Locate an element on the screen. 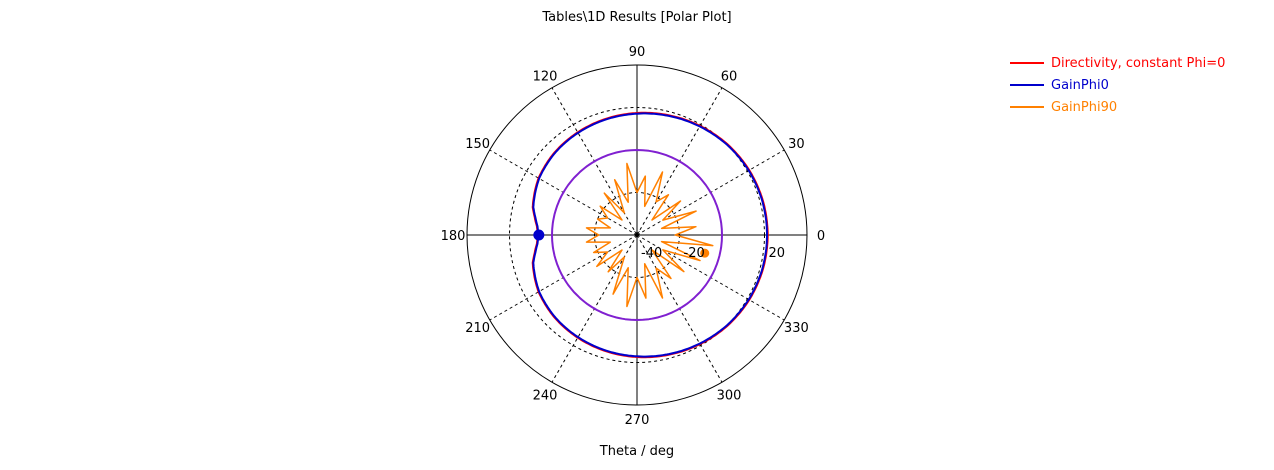  angle-tick-label-90: 90 is located at coordinates (637, 52).